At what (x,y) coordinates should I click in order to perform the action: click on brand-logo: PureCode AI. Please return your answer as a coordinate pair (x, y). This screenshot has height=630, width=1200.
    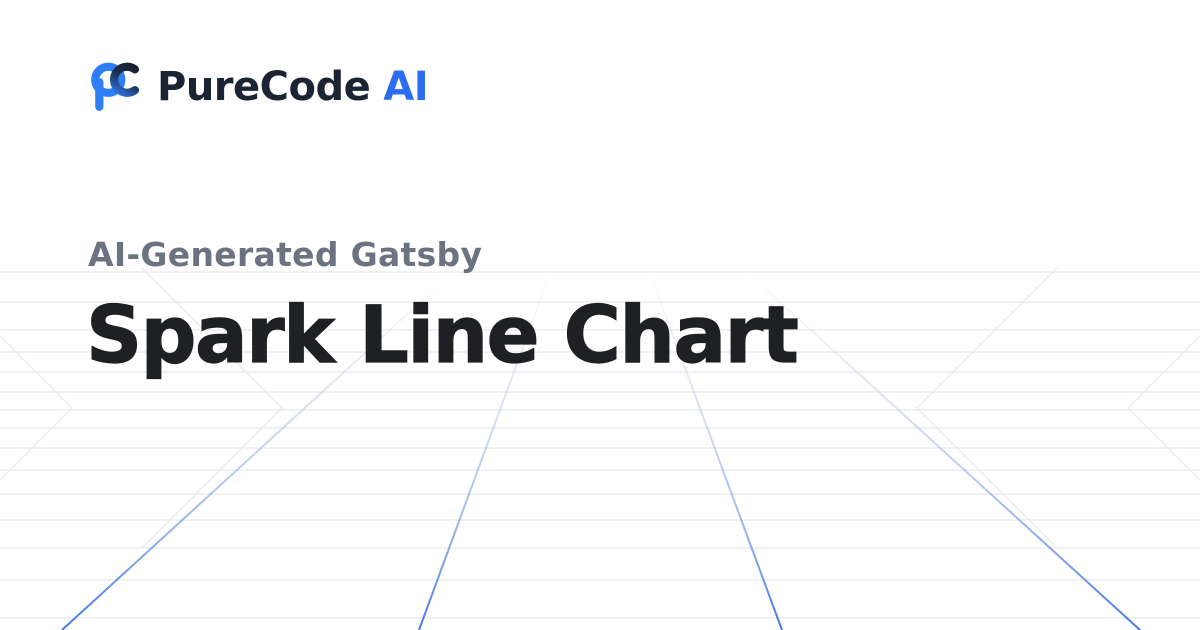
    Looking at the image, I should click on (258, 87).